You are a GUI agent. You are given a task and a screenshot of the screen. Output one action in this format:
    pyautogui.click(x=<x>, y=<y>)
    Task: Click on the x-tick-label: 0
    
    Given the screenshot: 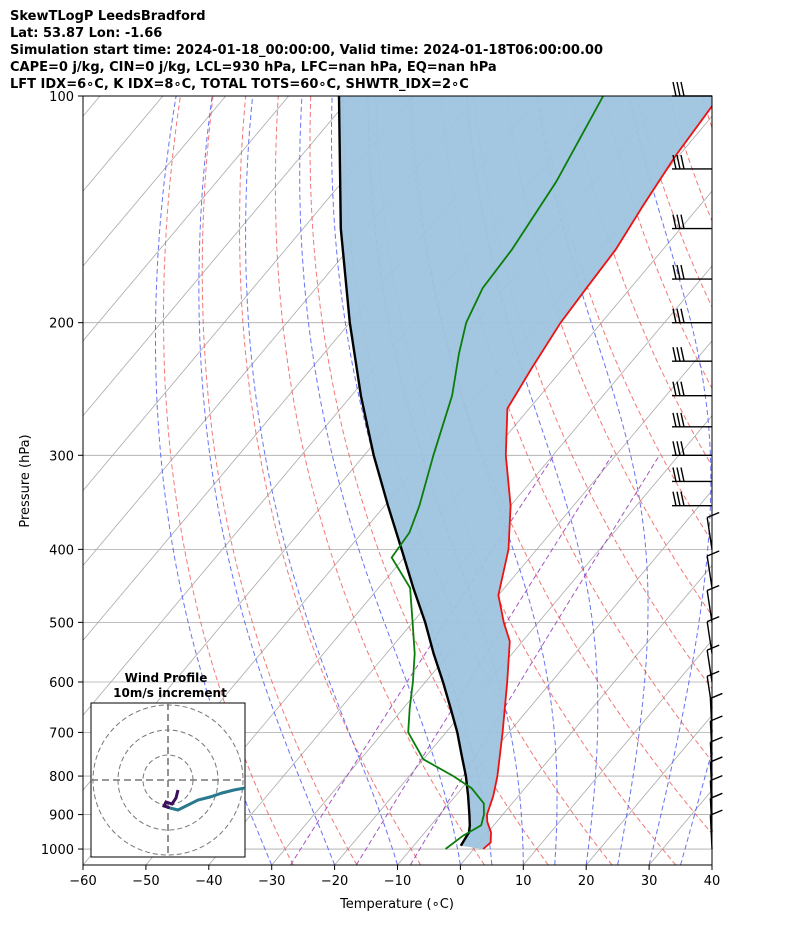 What is the action you would take?
    pyautogui.click(x=460, y=881)
    